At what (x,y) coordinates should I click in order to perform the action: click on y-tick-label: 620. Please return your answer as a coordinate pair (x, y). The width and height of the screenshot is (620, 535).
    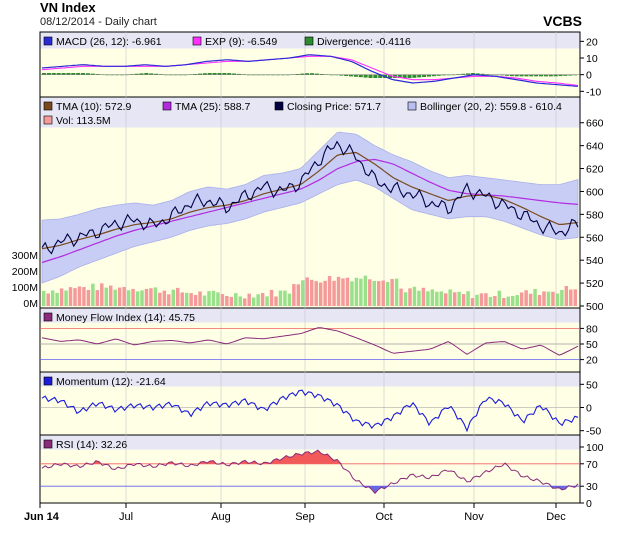
    Looking at the image, I should click on (595, 170).